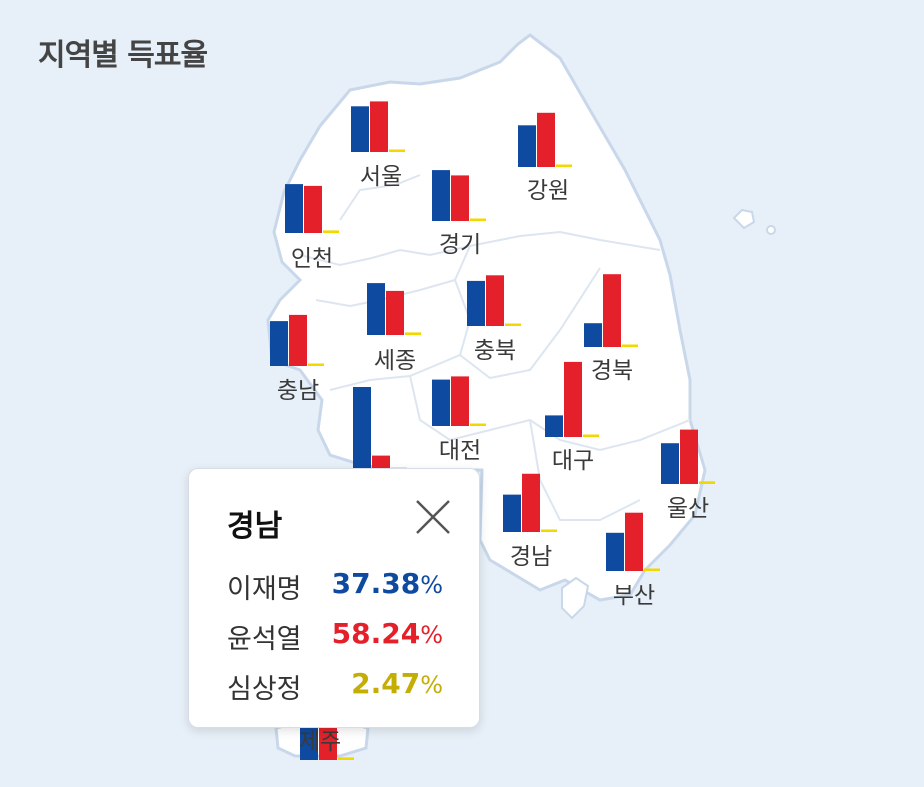  What do you see at coordinates (397, 151) in the screenshot?
I see `bar-서울-심상정` at bounding box center [397, 151].